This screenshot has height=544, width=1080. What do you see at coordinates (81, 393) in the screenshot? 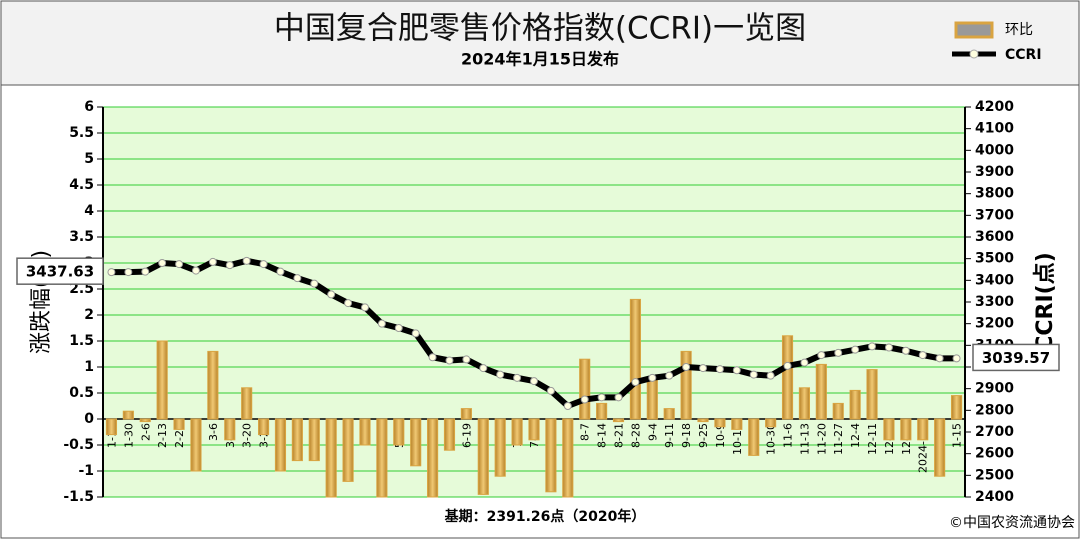
I see `y-tick-label: 0.5` at bounding box center [81, 393].